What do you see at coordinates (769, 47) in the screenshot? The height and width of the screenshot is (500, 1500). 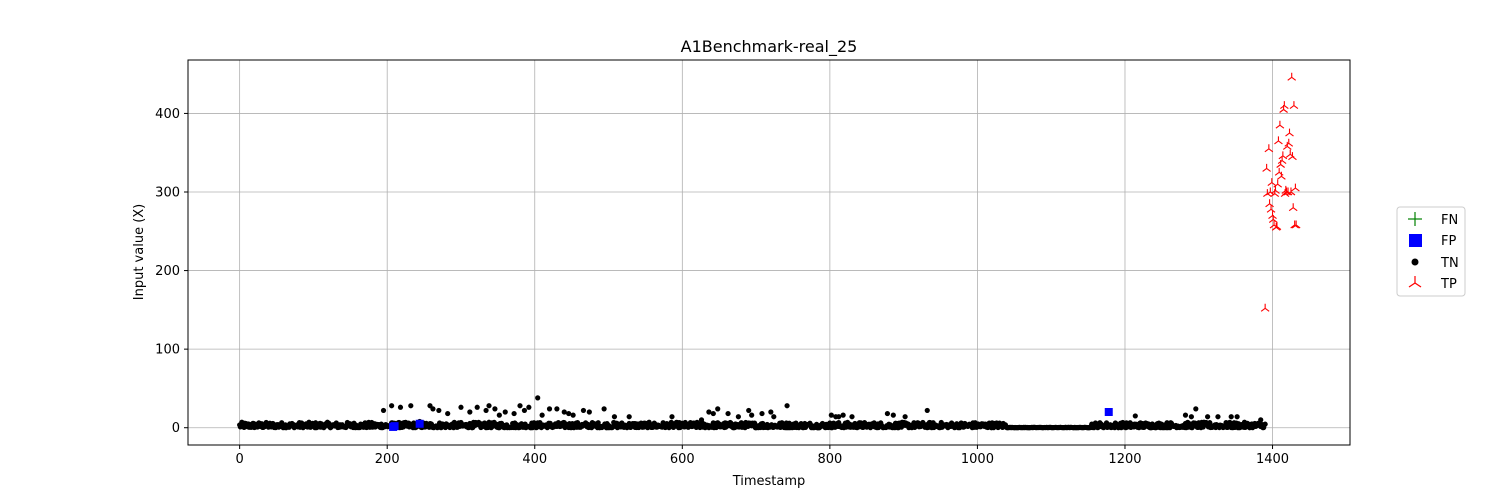 I see `chart-title: A1Benchmark-real_25` at bounding box center [769, 47].